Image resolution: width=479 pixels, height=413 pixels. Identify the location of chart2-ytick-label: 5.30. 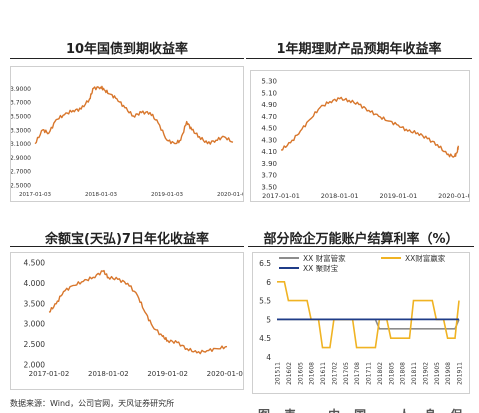
(269, 82).